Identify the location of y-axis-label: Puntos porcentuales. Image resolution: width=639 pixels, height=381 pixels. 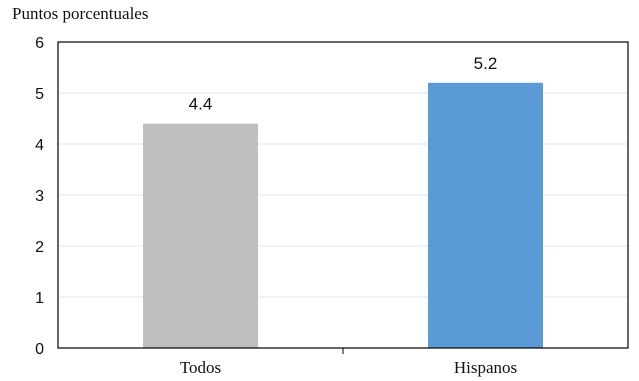
(80, 13).